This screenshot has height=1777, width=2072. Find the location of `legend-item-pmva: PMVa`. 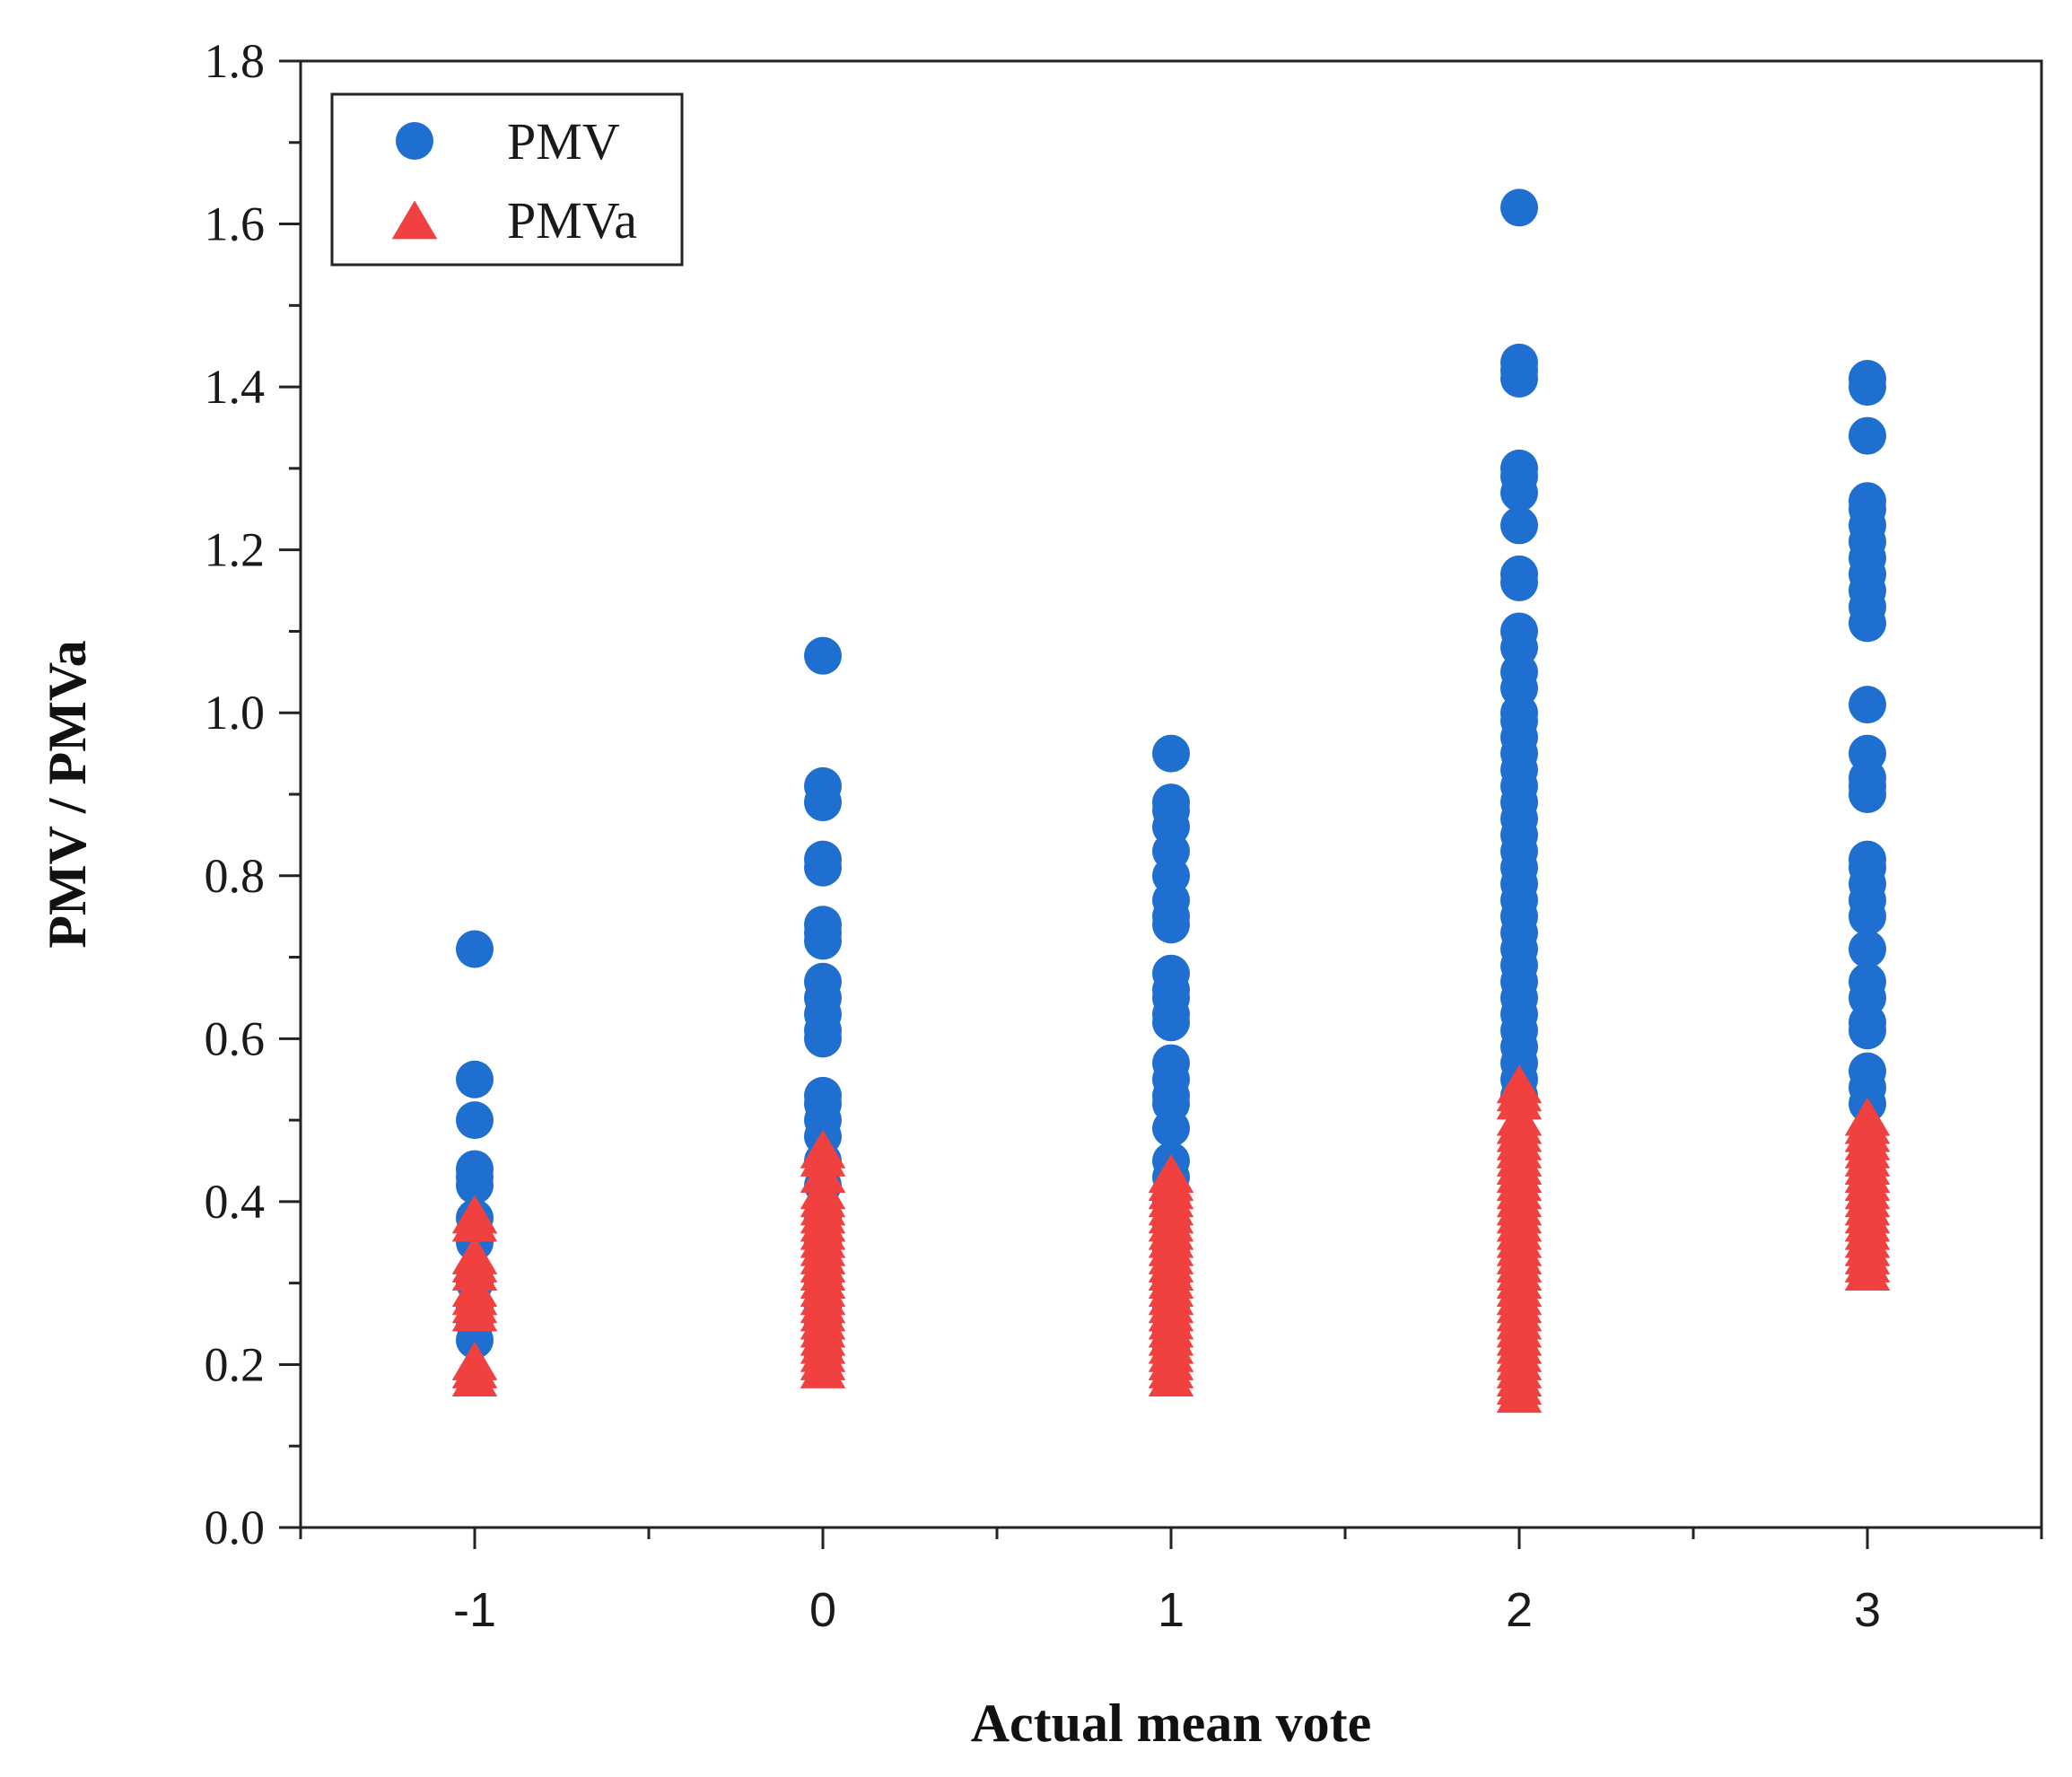

legend-item-pmva: PMVa is located at coordinates (514, 220).